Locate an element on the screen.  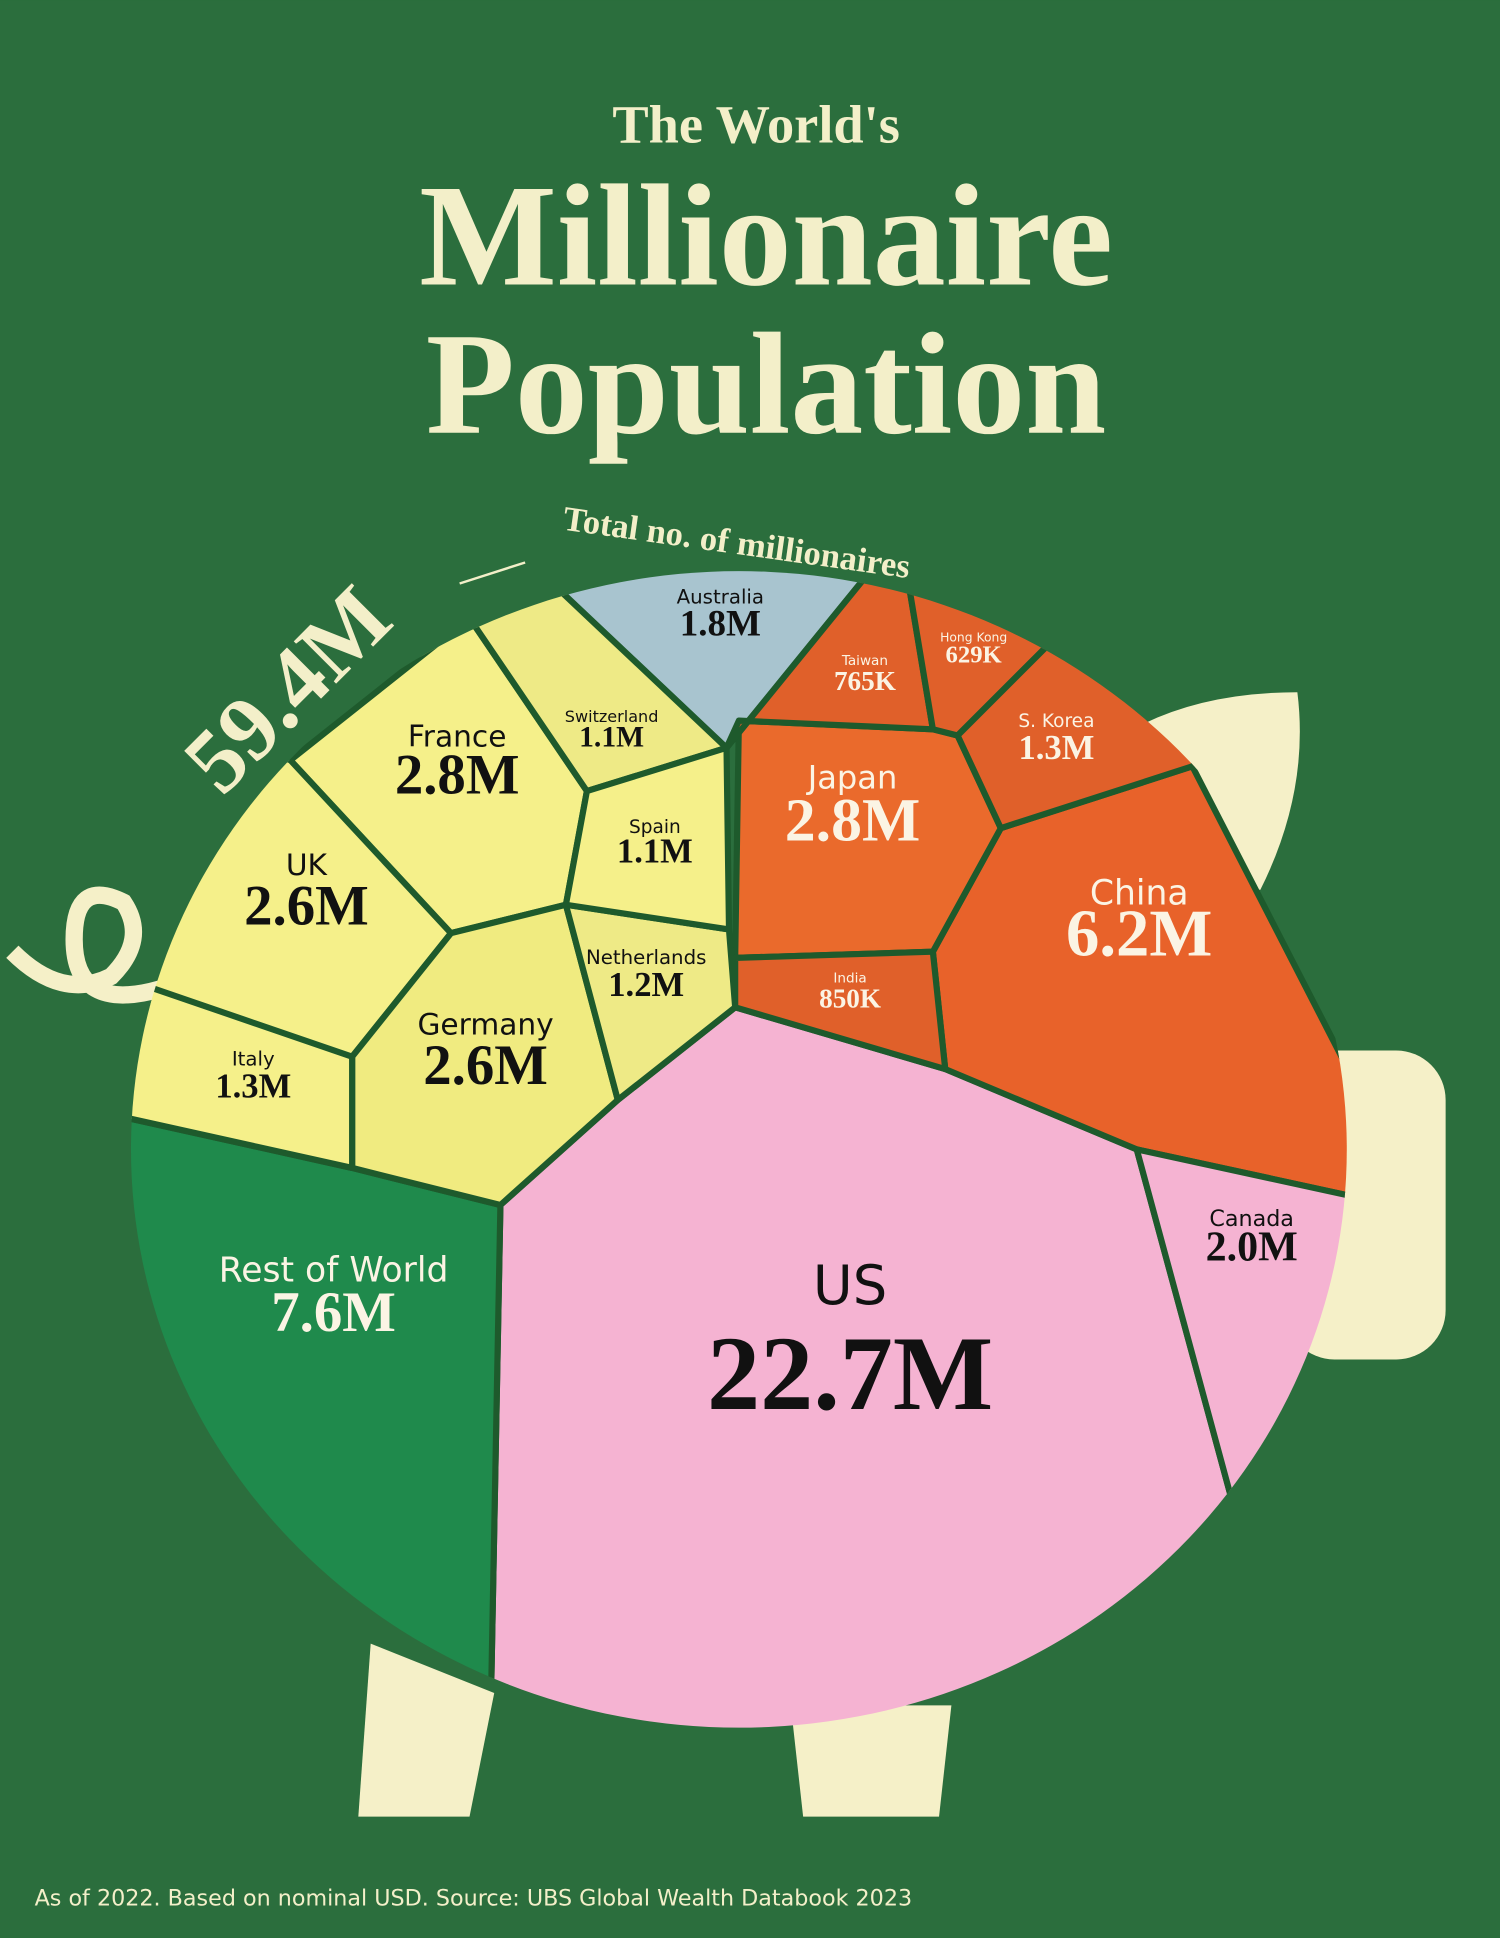
title-top: The World's is located at coordinates (755, 124).